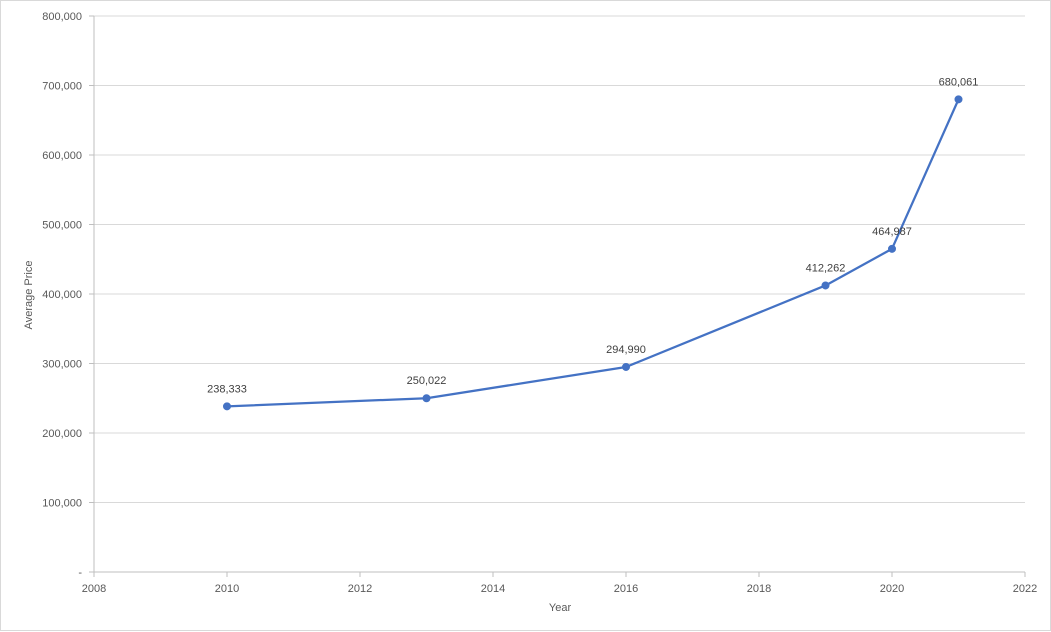 This screenshot has width=1051, height=632. I want to click on data-label: 680,061, so click(959, 82).